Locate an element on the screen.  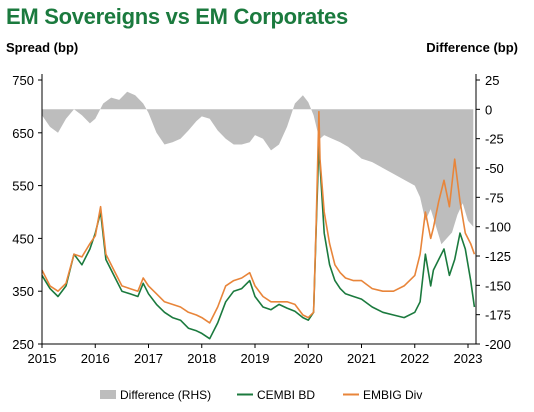
legend-label: CEMBI BD is located at coordinates (286, 395).